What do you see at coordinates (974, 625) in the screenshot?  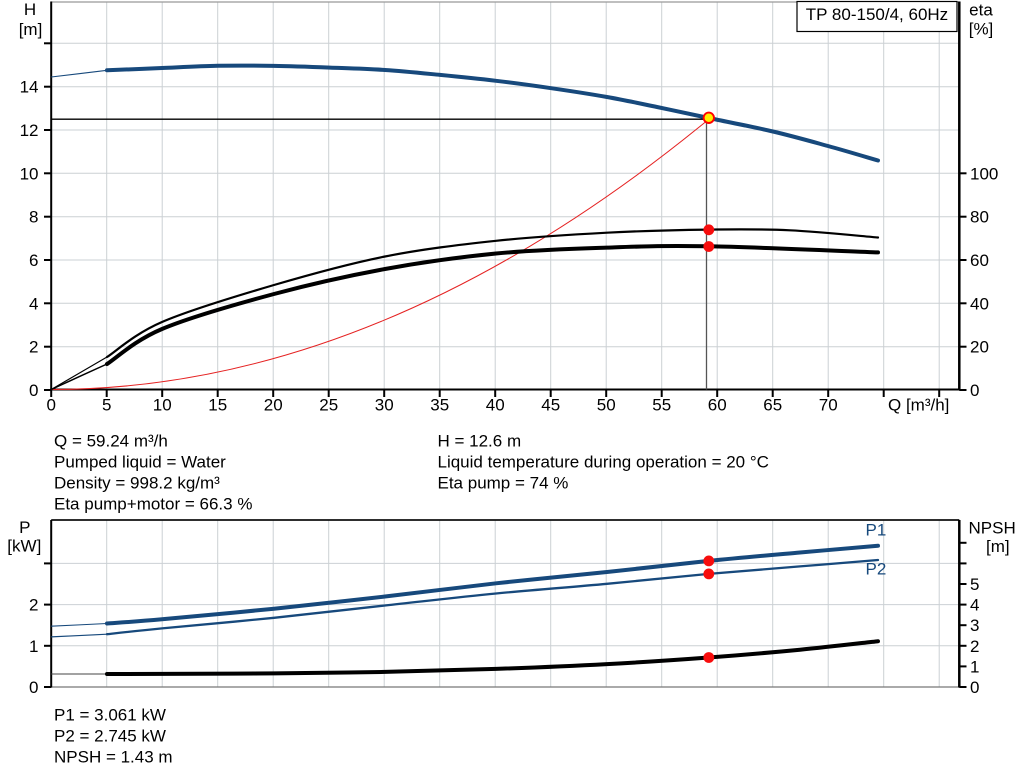 I see `svg-text: 3` at bounding box center [974, 625].